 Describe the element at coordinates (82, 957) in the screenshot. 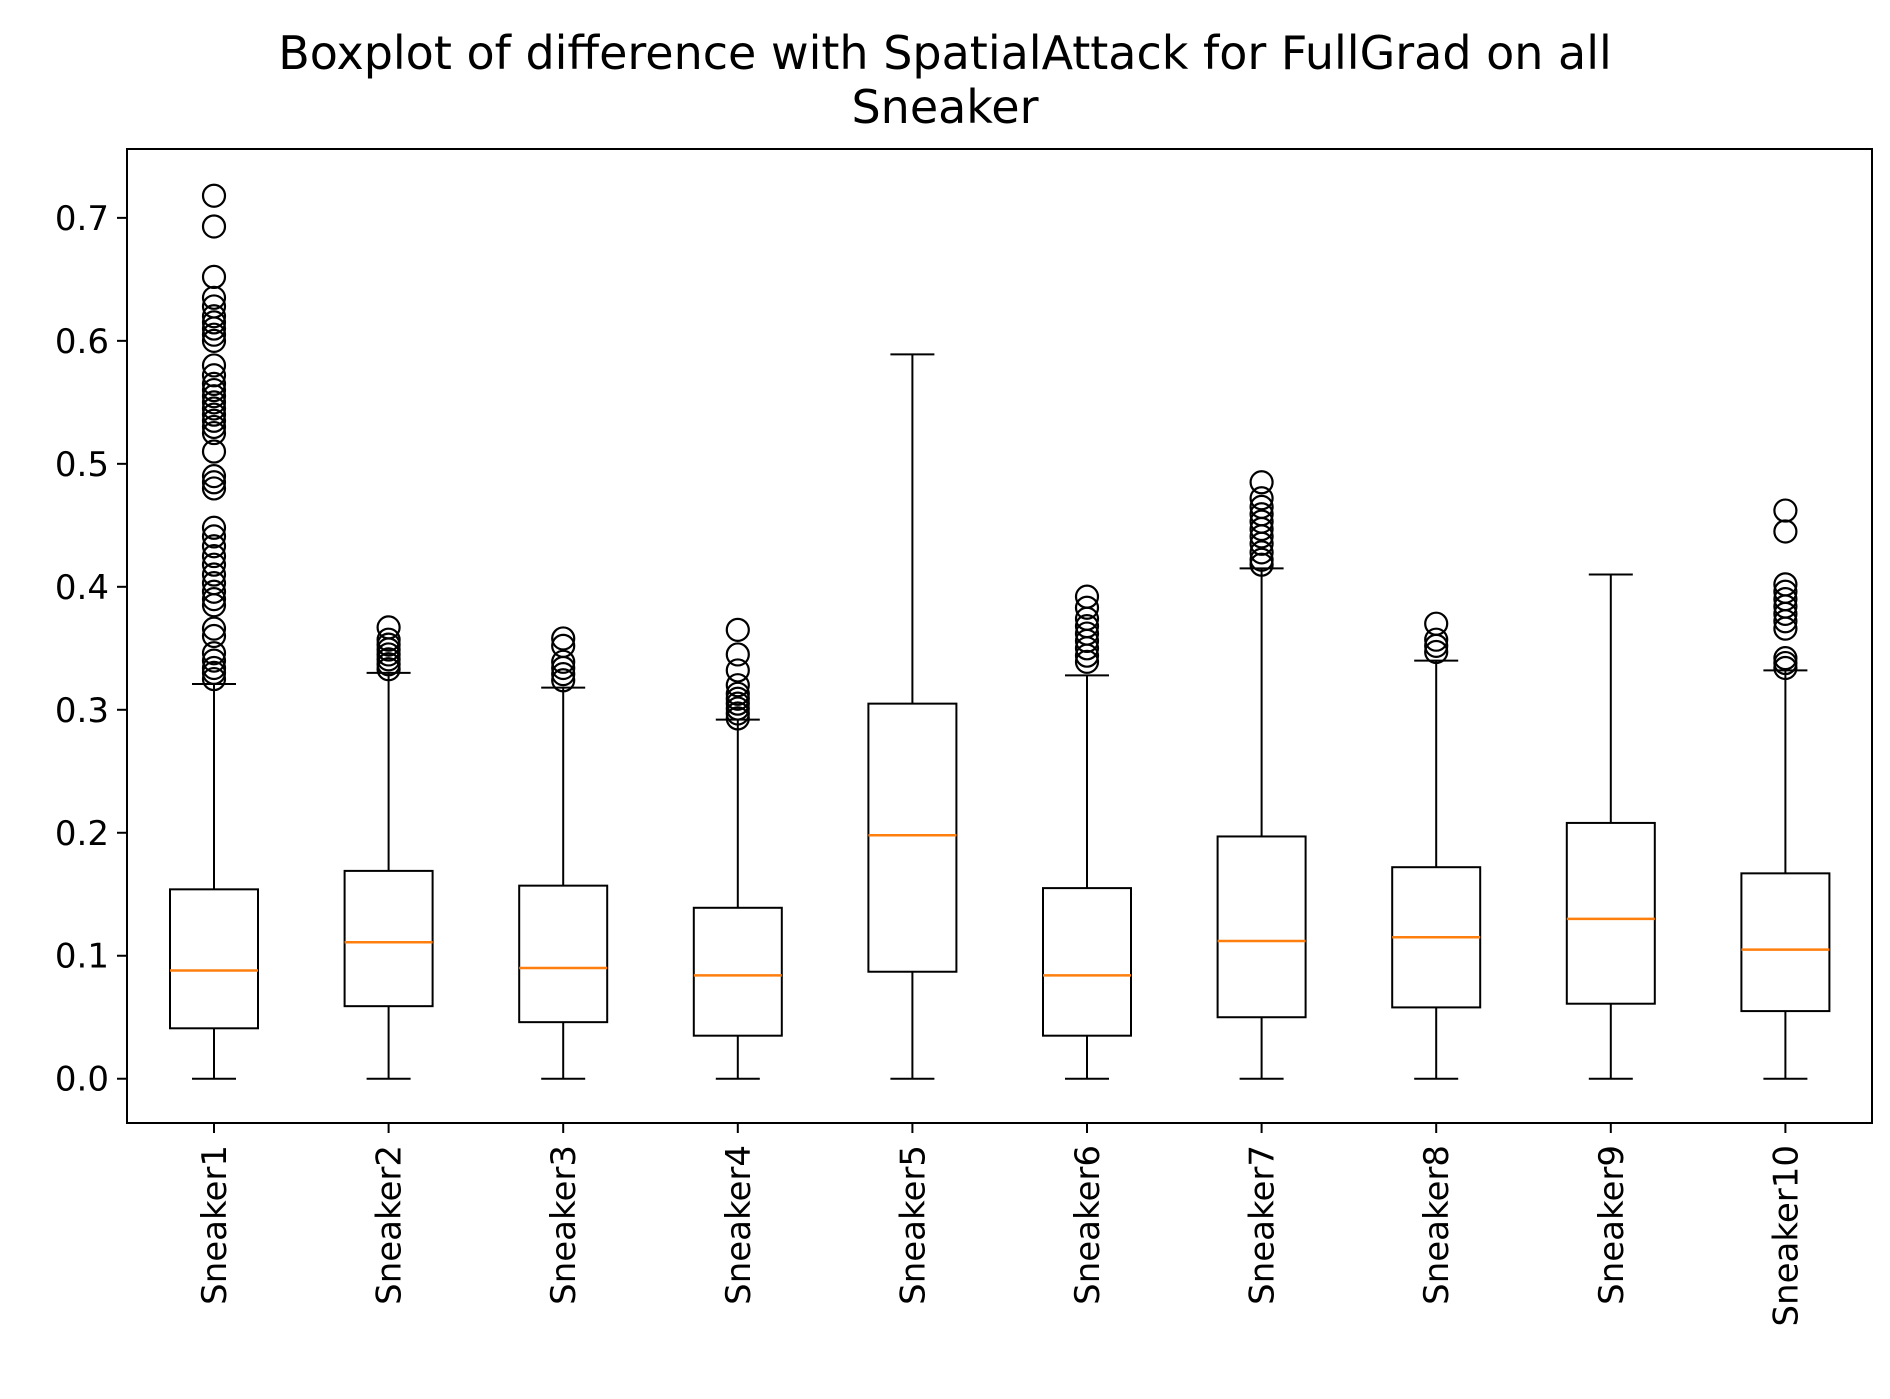

I see `y-tick-label: 0.1` at that location.